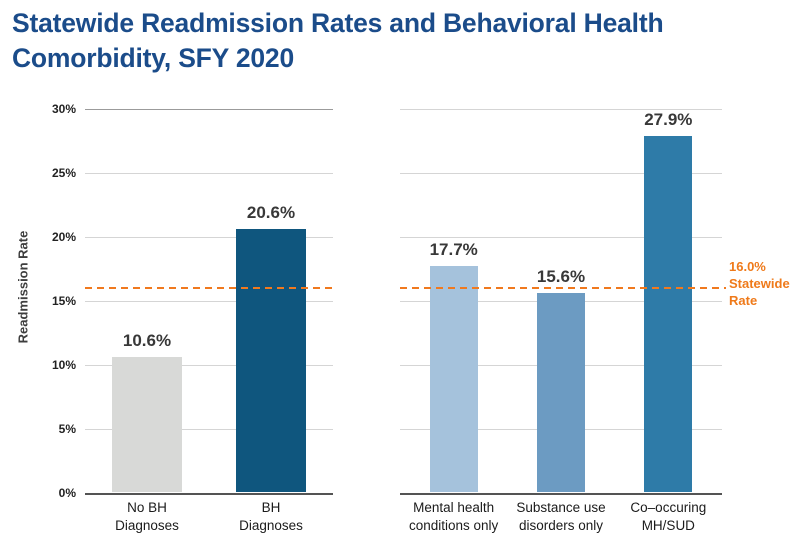 The image size is (800, 549). Describe the element at coordinates (67, 492) in the screenshot. I see `y-tick-label: 0%` at that location.